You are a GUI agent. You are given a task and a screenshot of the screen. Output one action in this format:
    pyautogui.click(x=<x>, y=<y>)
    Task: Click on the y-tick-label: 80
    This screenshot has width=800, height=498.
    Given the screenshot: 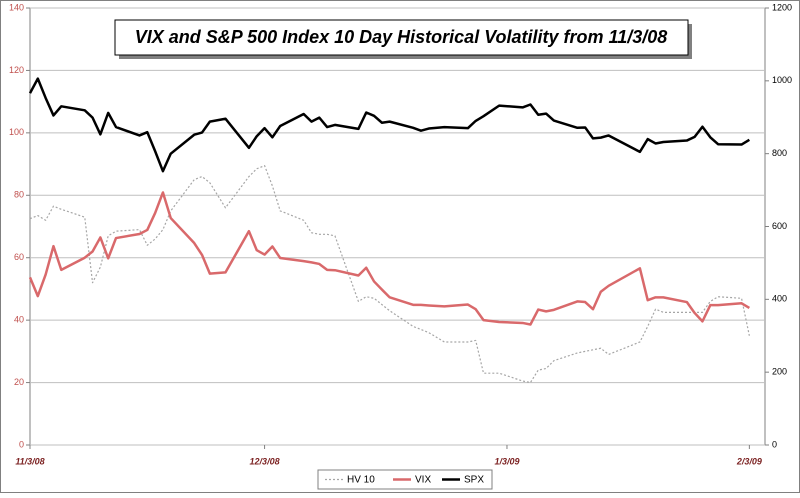 What is the action you would take?
    pyautogui.click(x=19, y=195)
    